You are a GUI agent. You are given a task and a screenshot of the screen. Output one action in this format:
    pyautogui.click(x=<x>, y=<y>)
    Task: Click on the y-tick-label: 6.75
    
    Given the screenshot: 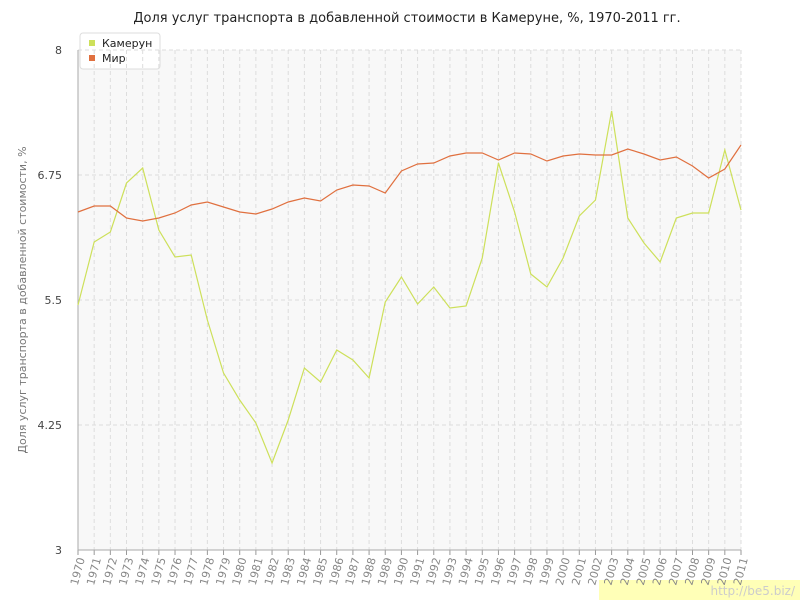 What is the action you would take?
    pyautogui.click(x=50, y=175)
    